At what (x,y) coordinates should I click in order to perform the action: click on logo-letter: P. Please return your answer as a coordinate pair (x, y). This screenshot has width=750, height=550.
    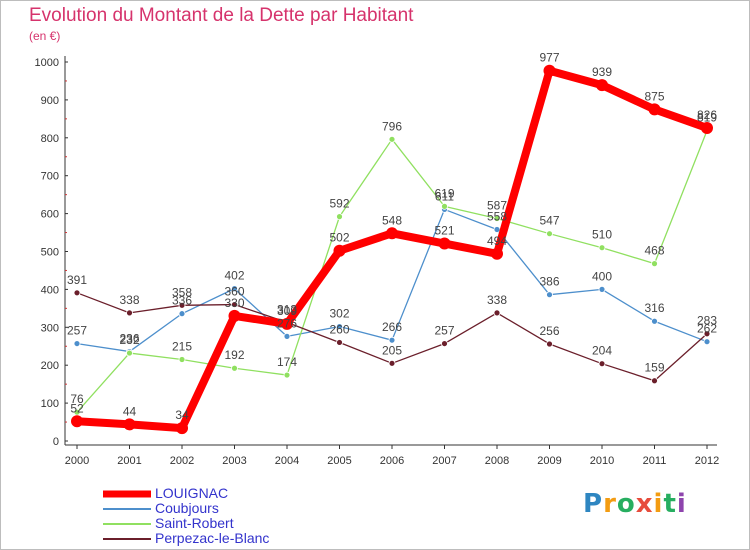
    Looking at the image, I should click on (593, 504).